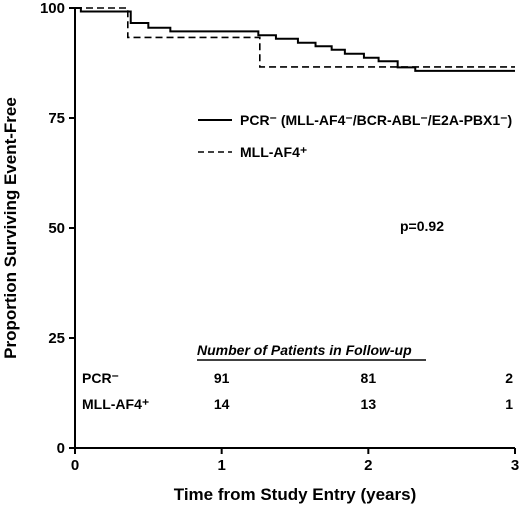 The height and width of the screenshot is (507, 520). I want to click on x-axis-title: Time from Study Entry (years), so click(295, 494).